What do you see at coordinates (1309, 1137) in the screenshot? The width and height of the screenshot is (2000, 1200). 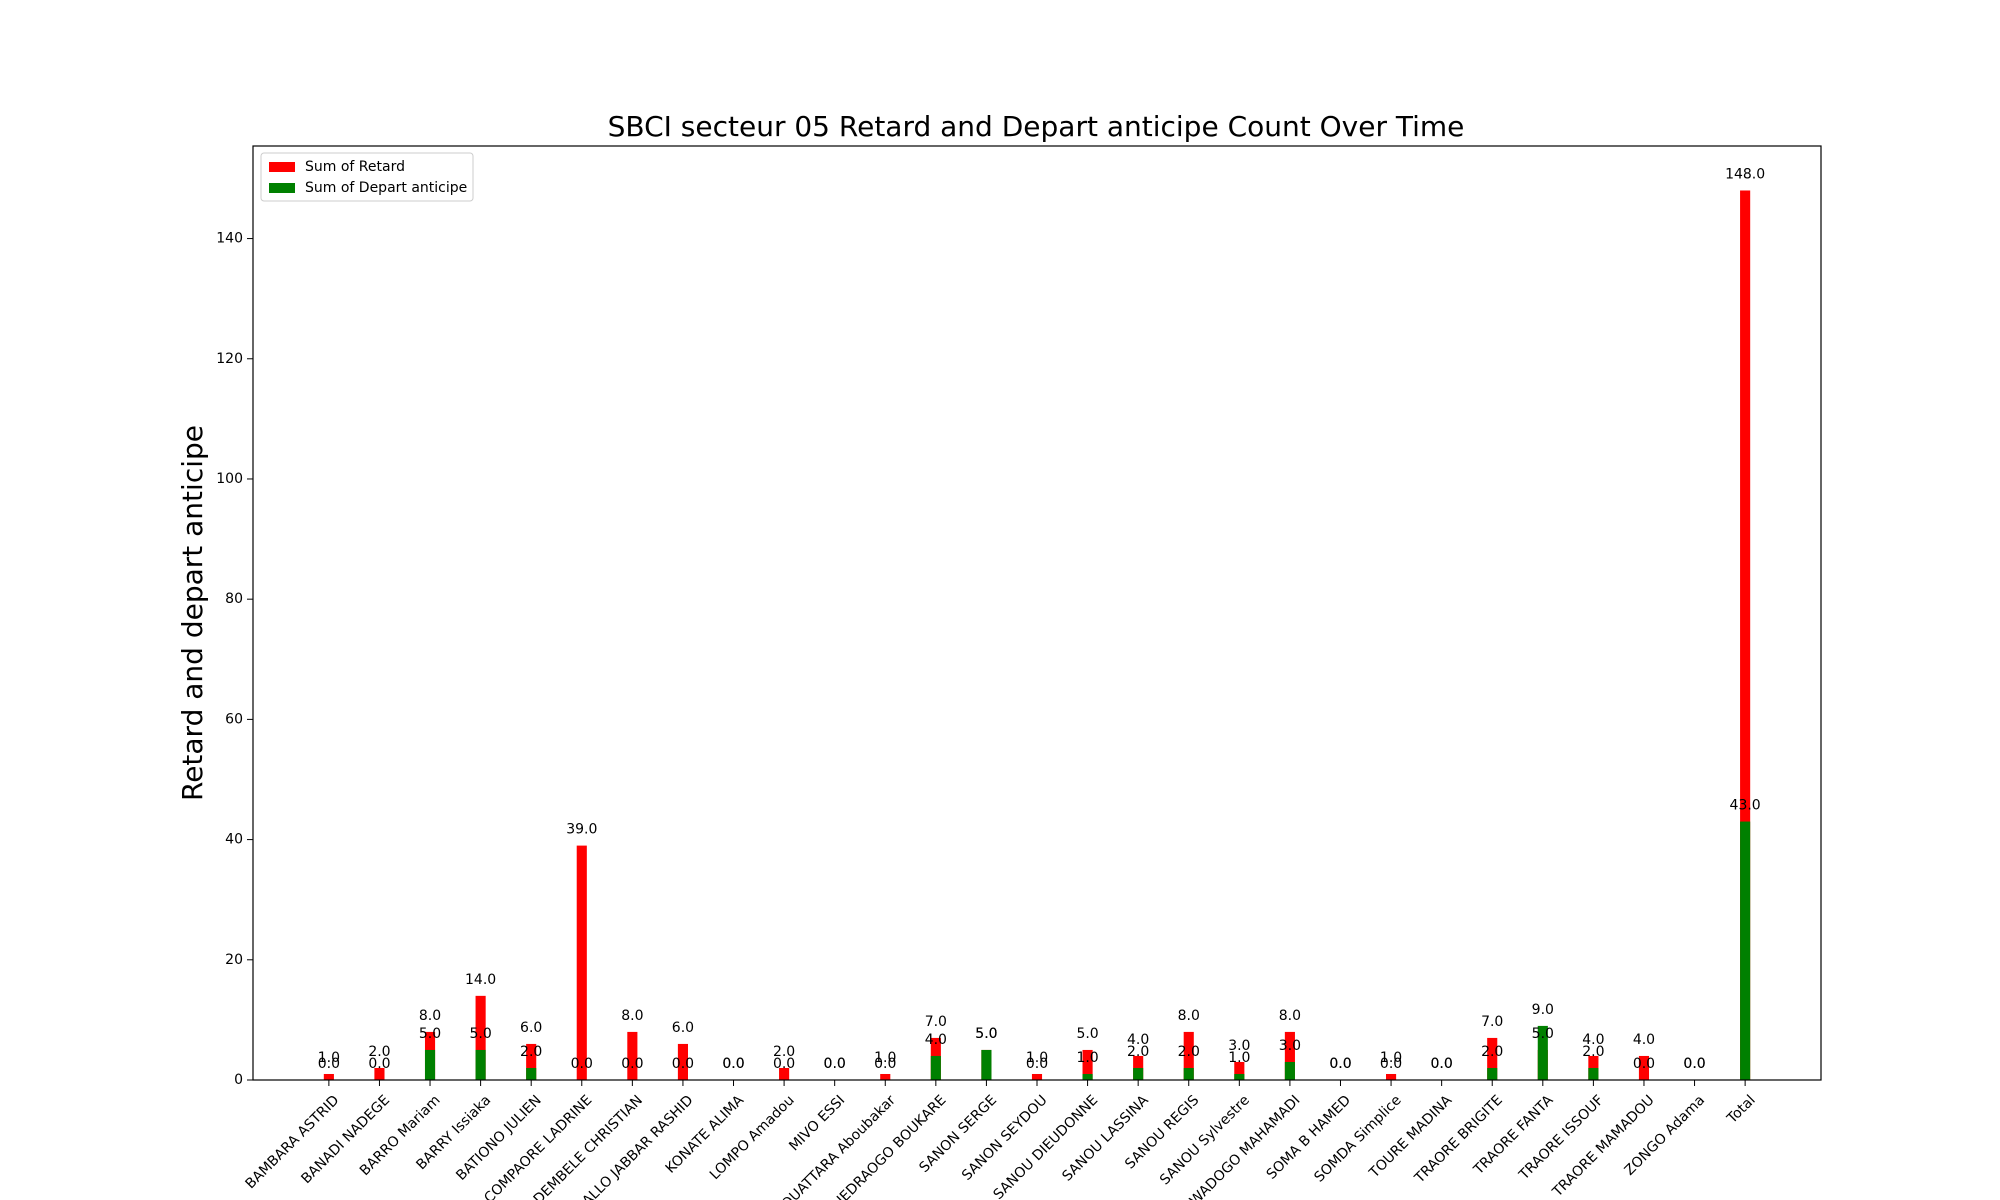 I see `x-tick-label: SOMA B HAMED` at bounding box center [1309, 1137].